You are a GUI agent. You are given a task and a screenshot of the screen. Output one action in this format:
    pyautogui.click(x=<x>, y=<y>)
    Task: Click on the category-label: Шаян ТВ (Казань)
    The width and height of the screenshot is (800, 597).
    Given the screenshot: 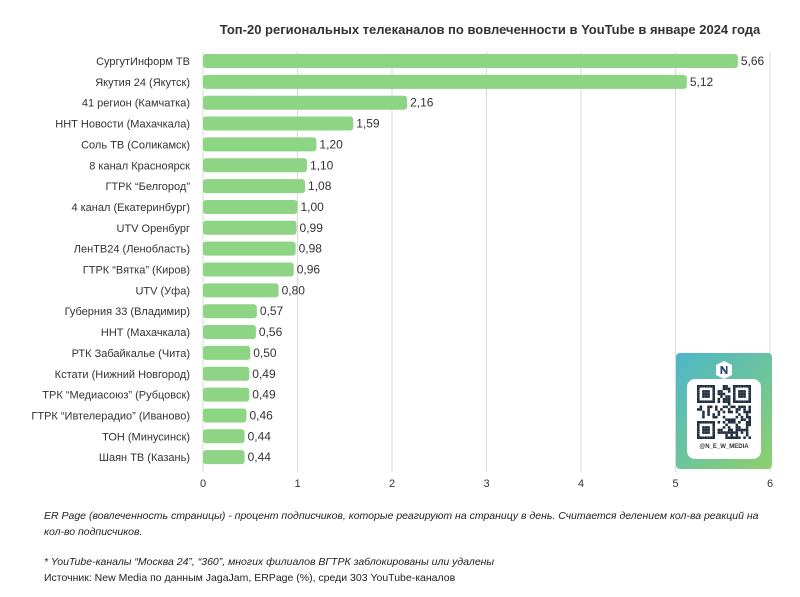 What is the action you would take?
    pyautogui.click(x=144, y=458)
    